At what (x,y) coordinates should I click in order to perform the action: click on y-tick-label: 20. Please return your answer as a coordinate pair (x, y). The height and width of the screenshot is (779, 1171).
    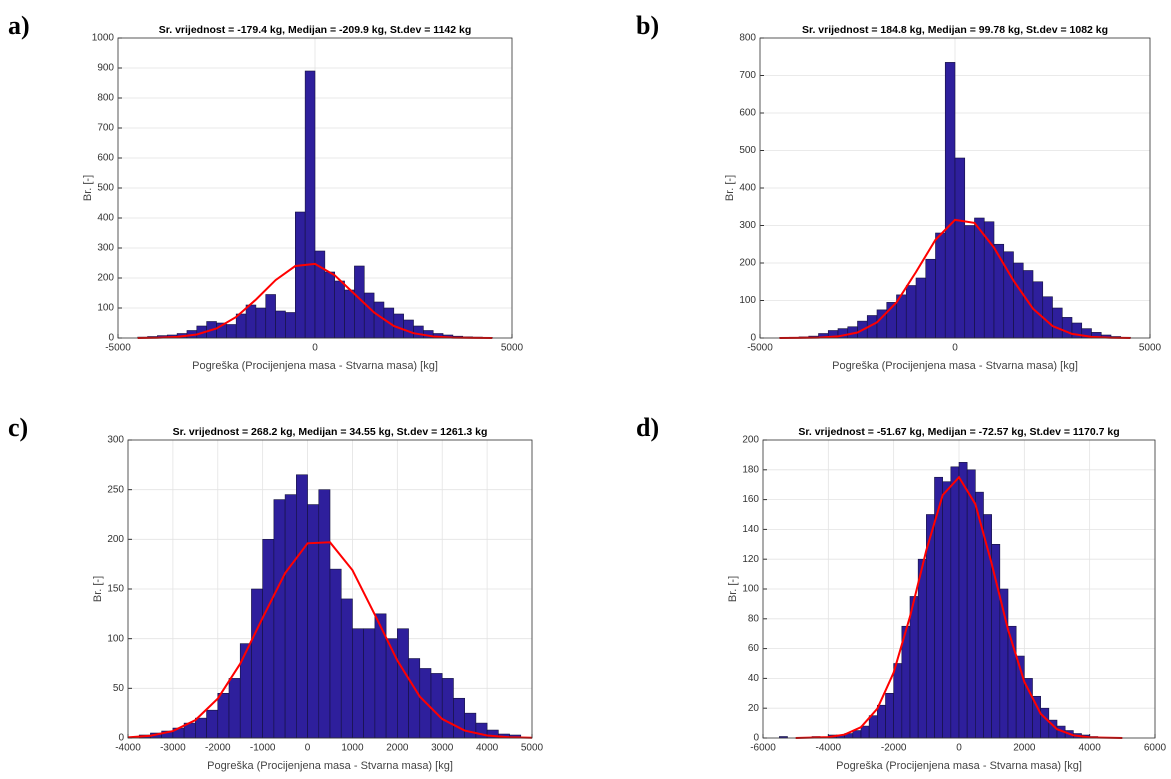
    Looking at the image, I should click on (754, 708).